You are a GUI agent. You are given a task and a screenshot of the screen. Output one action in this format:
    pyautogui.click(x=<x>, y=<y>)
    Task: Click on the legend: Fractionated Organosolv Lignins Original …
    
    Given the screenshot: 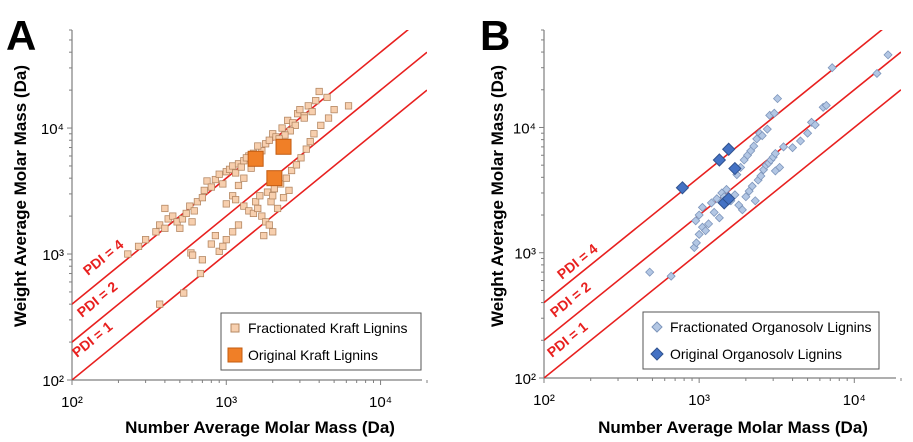 What is the action you would take?
    pyautogui.click(x=761, y=340)
    